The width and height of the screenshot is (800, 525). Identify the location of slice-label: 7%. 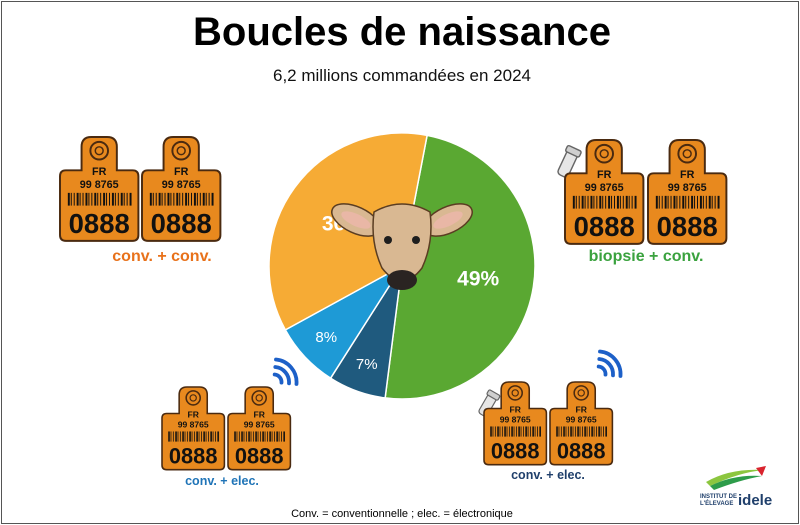
(367, 364).